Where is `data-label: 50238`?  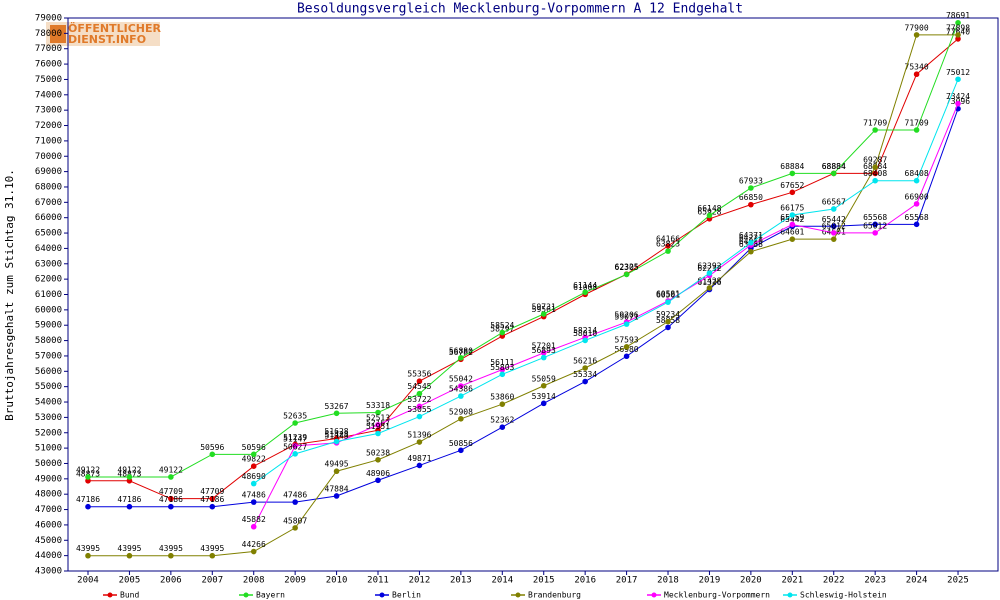
data-label: 50238 is located at coordinates (378, 452).